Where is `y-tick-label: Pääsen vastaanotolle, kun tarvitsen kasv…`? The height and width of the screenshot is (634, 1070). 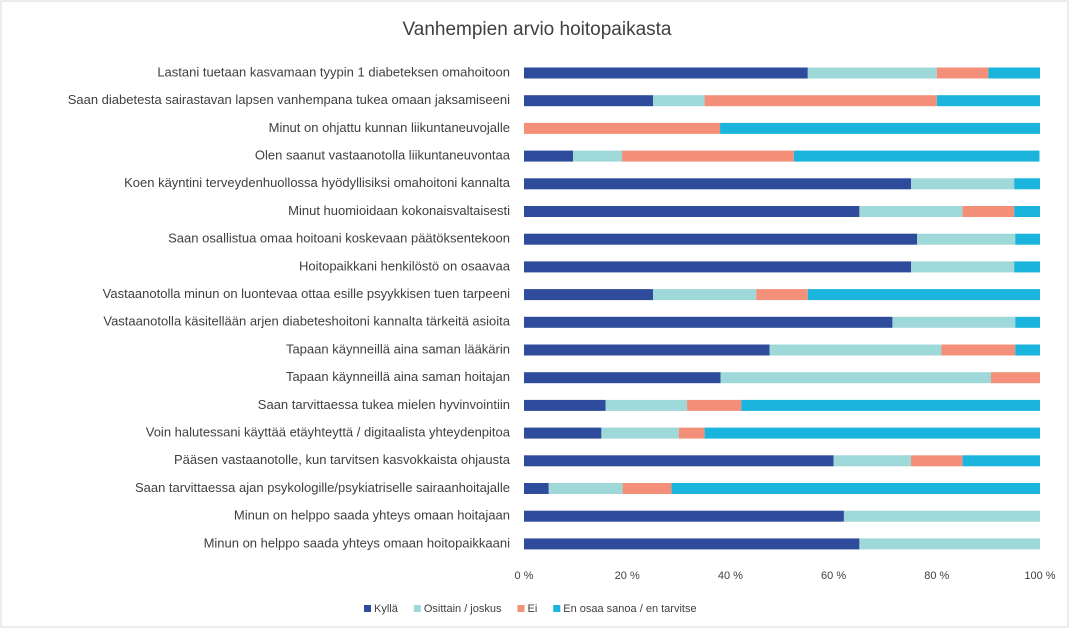
y-tick-label: Pääsen vastaanotolle, kun tarvitsen kasv… is located at coordinates (342, 459).